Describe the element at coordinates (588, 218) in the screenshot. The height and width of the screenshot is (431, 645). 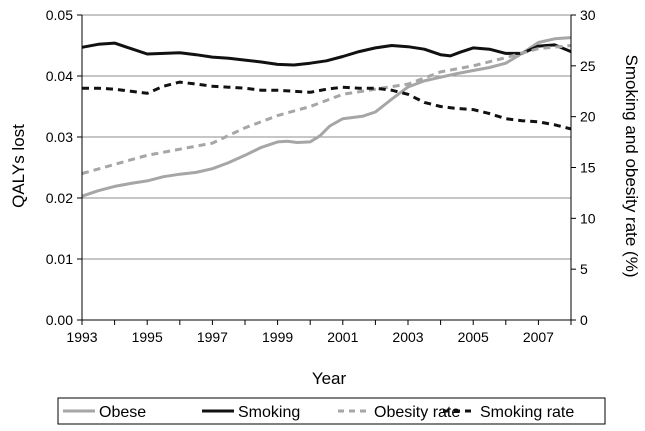
I see `y-right-tick-label: 10` at that location.